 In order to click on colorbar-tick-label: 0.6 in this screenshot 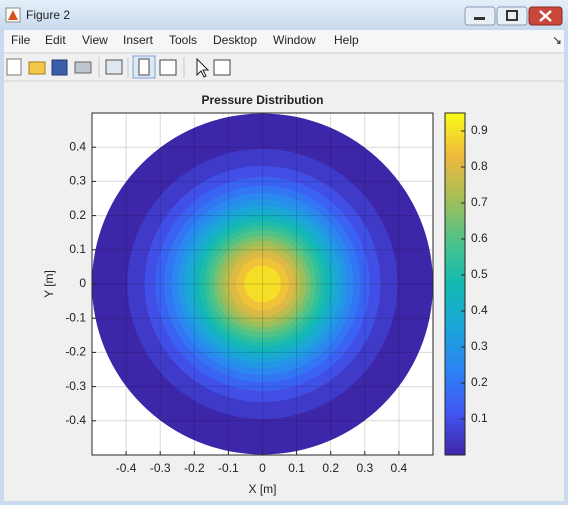, I will do `click(479, 238)`.